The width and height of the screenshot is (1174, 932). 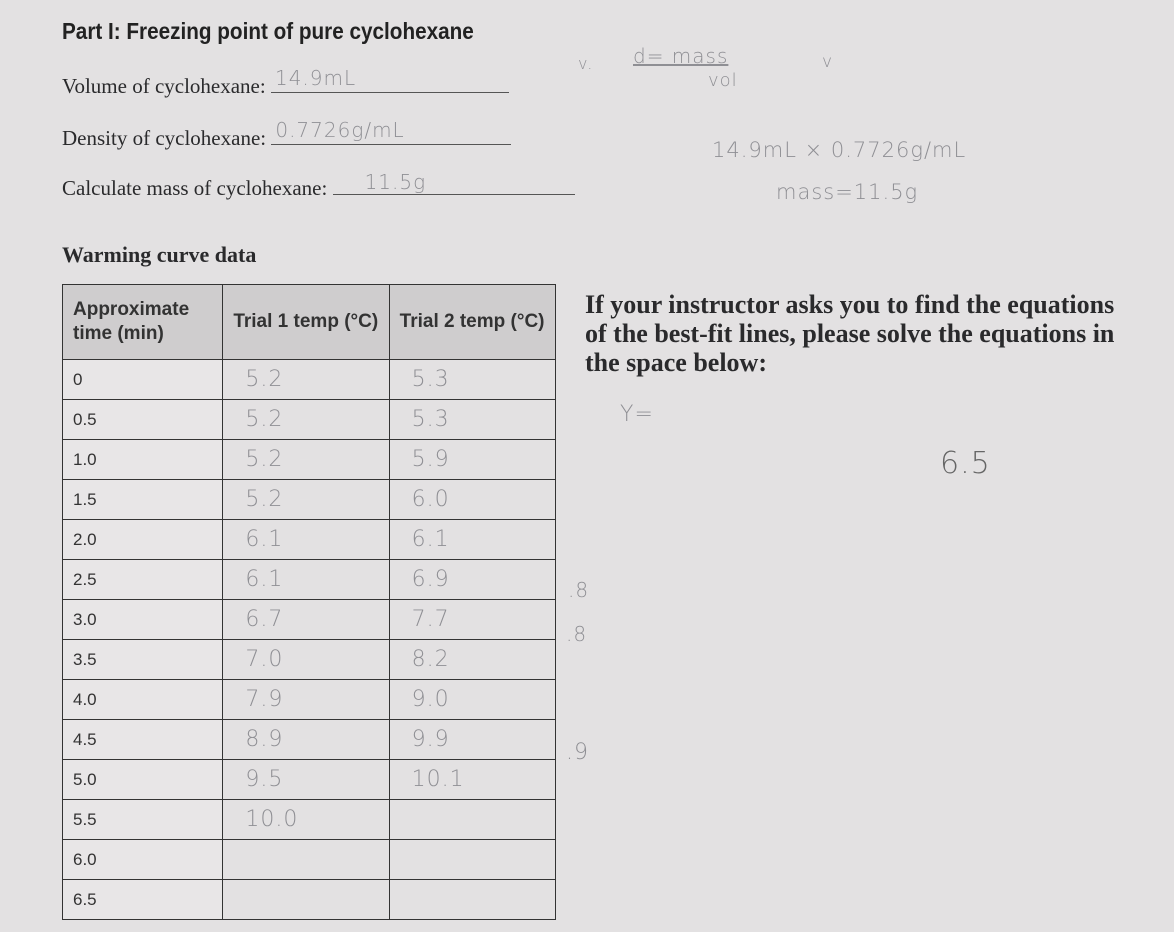 I want to click on time-cell: 5.5, so click(x=142, y=819).